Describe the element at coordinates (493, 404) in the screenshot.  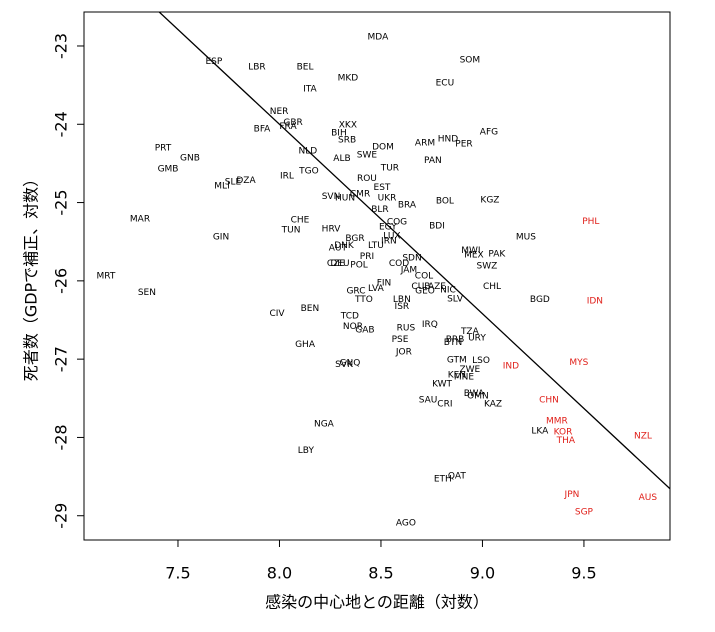
I see `country-point: KAZ` at that location.